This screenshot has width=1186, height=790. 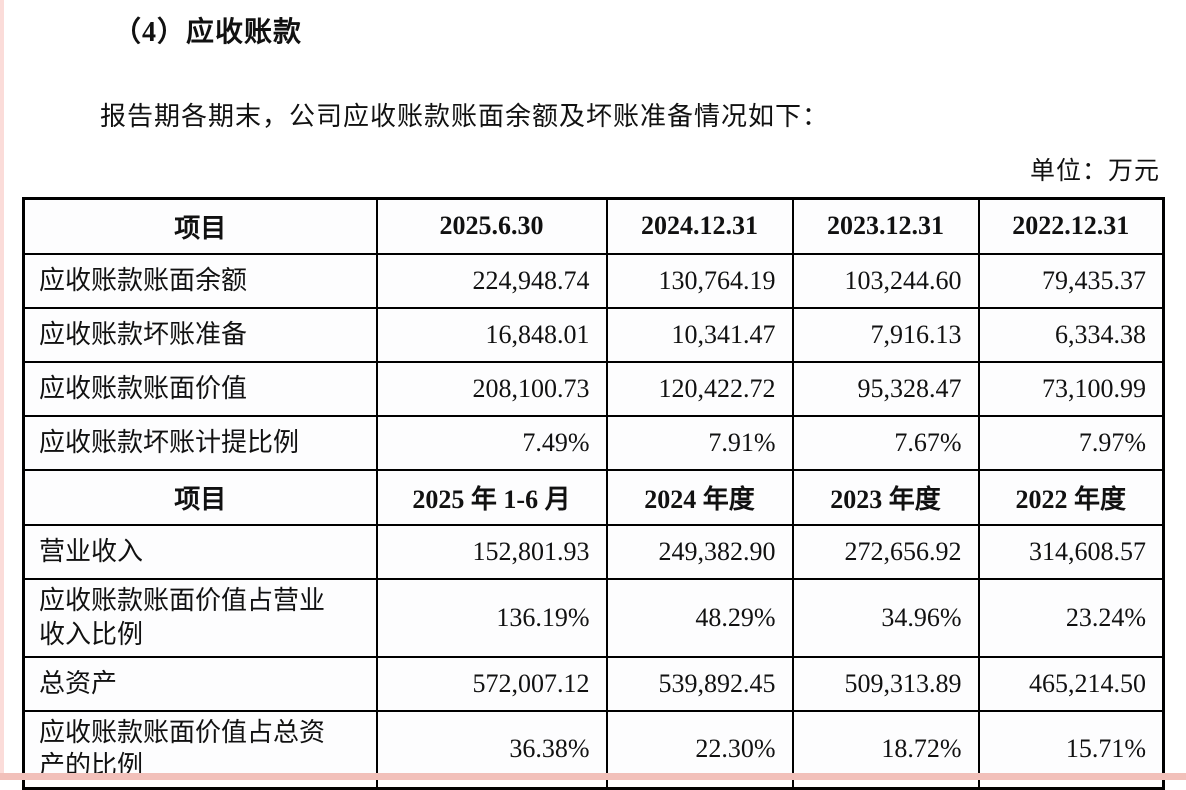 What do you see at coordinates (699, 683) in the screenshot?
I see `cell-value: 539,892.45` at bounding box center [699, 683].